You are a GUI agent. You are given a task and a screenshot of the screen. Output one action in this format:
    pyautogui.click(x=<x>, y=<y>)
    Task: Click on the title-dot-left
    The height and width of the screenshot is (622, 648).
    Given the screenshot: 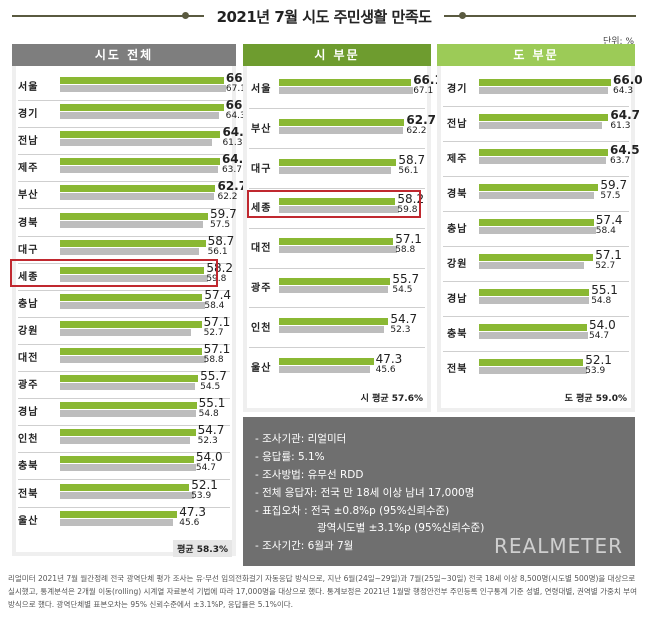 What is the action you would take?
    pyautogui.click(x=185, y=15)
    